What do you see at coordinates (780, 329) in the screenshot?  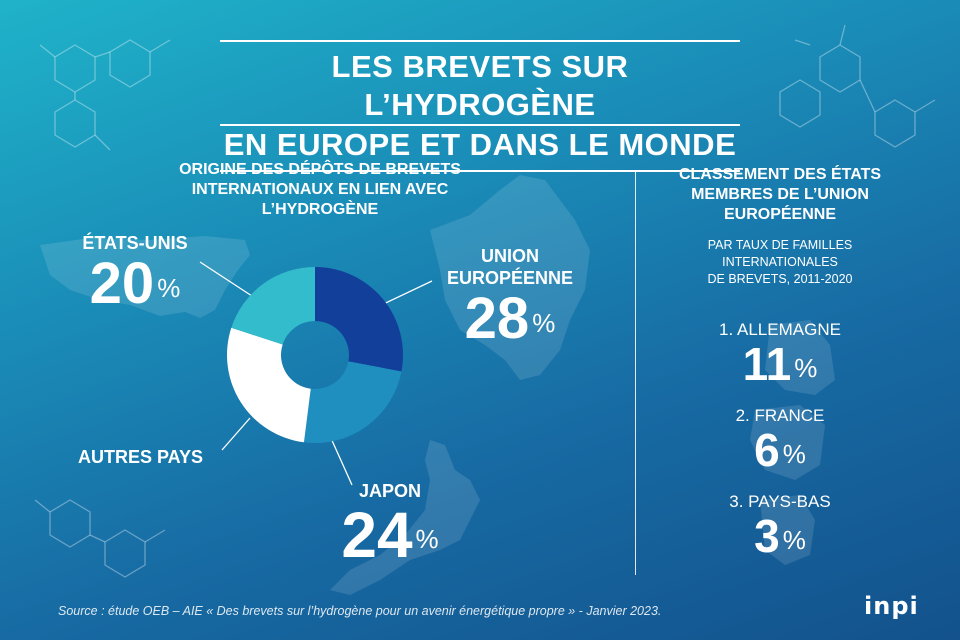 I see `ranking-item-label: 1. ALLEMAGNE` at bounding box center [780, 329].